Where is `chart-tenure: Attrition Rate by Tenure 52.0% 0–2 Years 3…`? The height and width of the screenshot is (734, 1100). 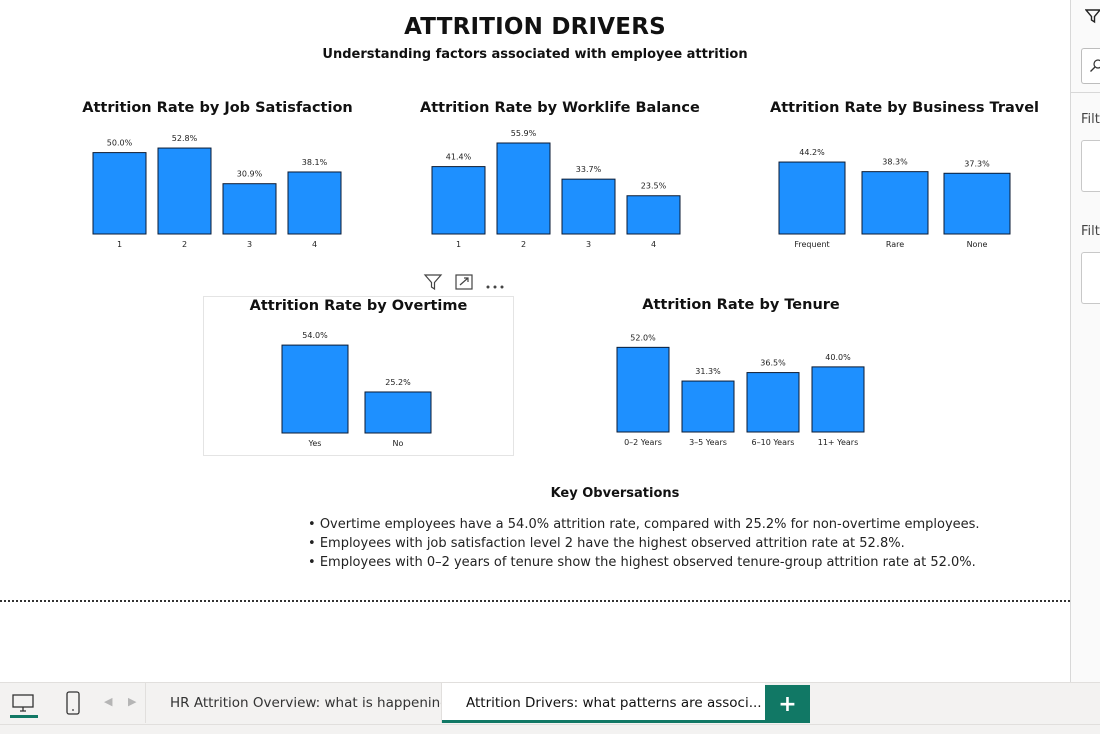
chart-tenure: Attrition Rate by Tenure 52.0% 0–2 Years 3… is located at coordinates (741, 376).